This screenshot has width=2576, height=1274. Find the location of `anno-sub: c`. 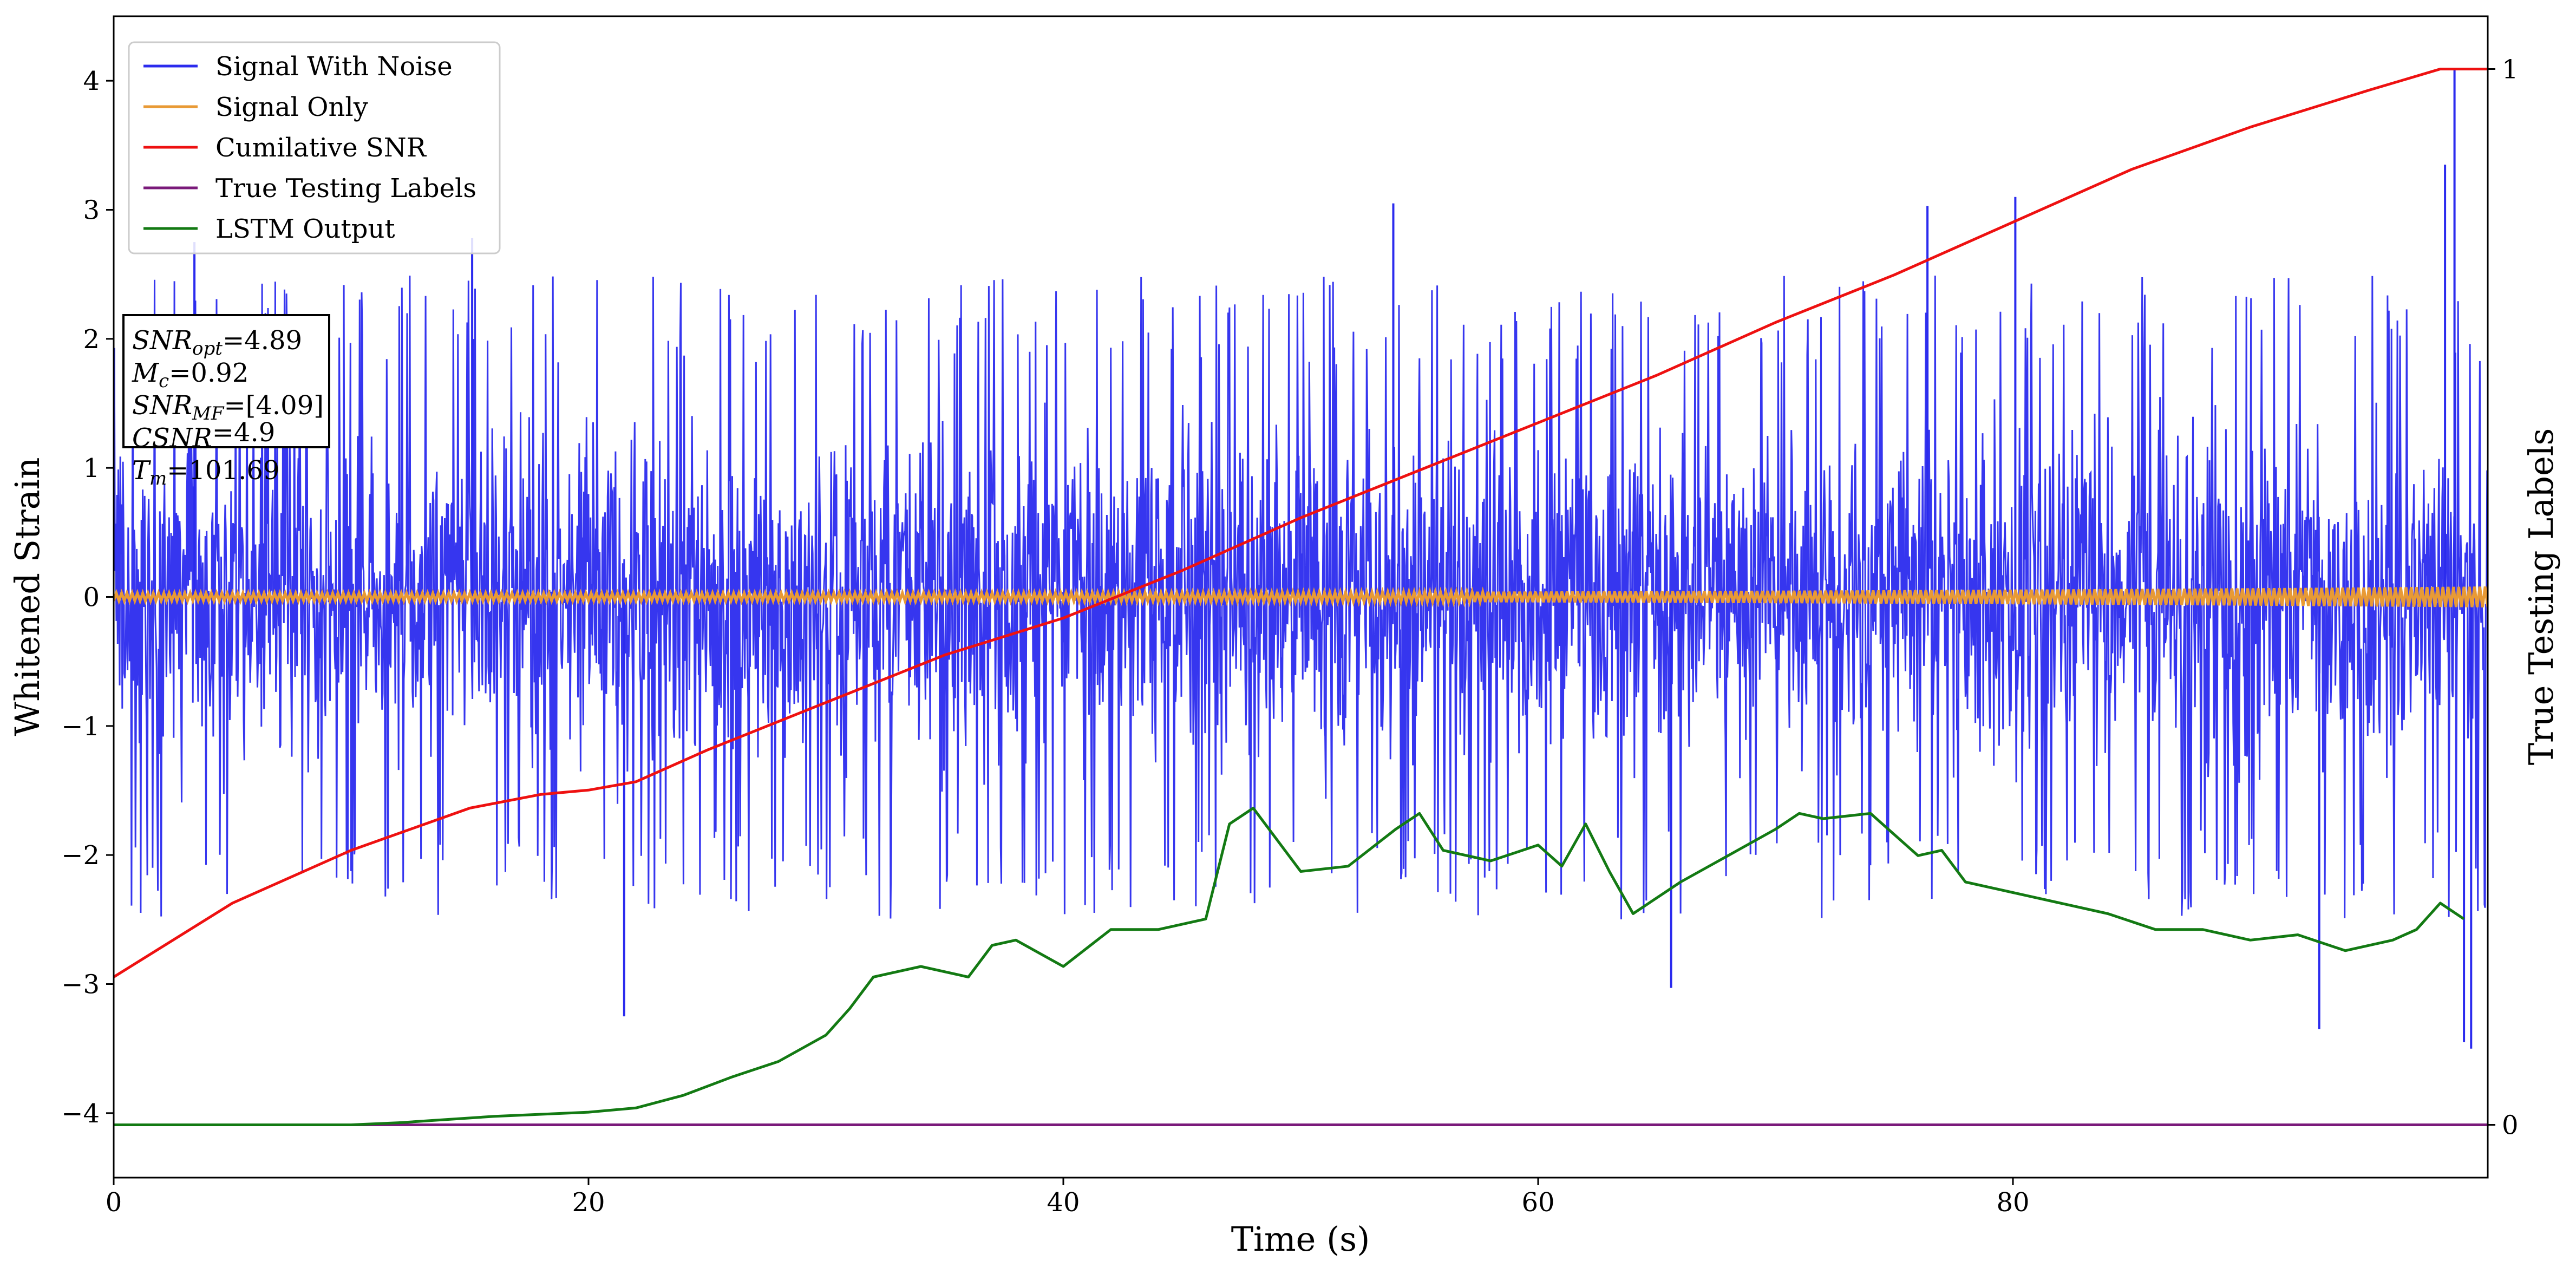

anno-sub: c is located at coordinates (164, 381).